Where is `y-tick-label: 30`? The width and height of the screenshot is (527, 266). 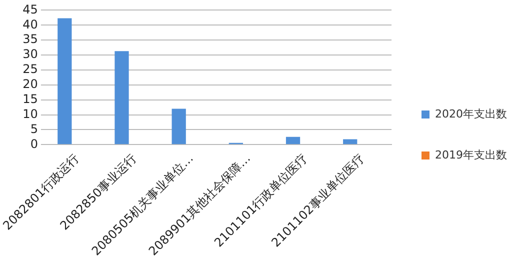
y-tick-label: 30 is located at coordinates (30, 54).